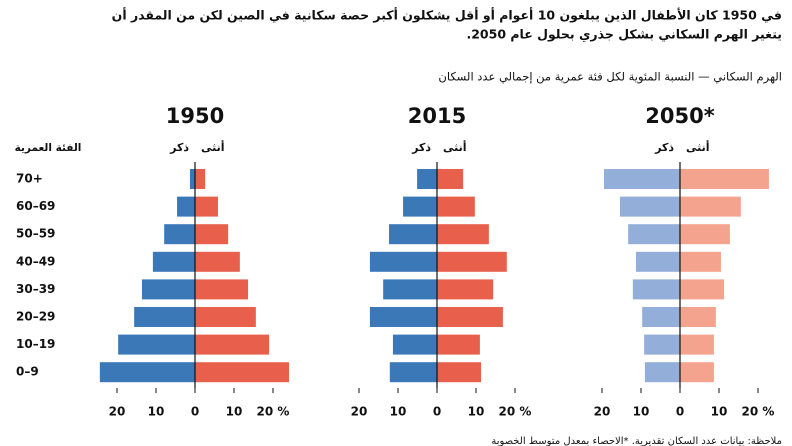 This screenshot has height=446, width=792. What do you see at coordinates (35, 261) in the screenshot?
I see `category-label: 40–49` at bounding box center [35, 261].